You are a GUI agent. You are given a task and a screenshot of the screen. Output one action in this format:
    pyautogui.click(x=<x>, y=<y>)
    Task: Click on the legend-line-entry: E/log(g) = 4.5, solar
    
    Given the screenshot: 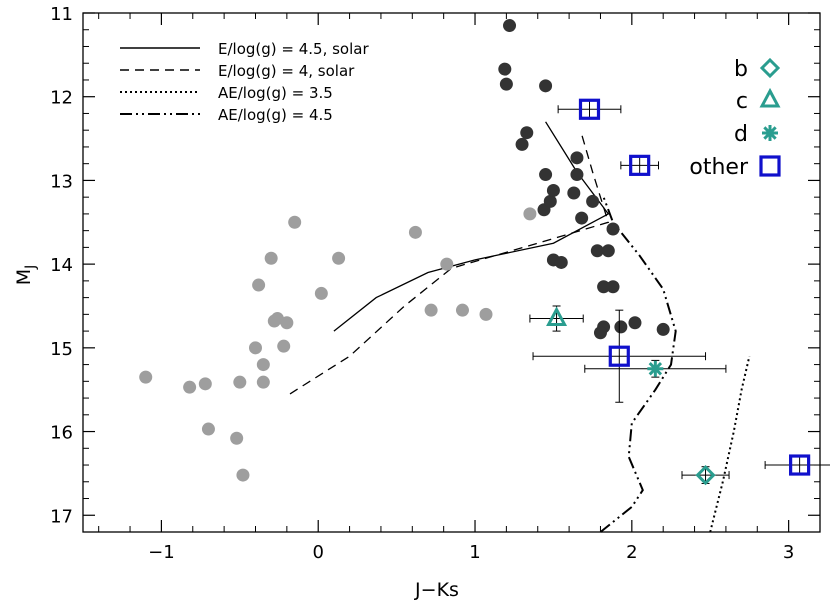 What is the action you would take?
    pyautogui.click(x=244, y=49)
    